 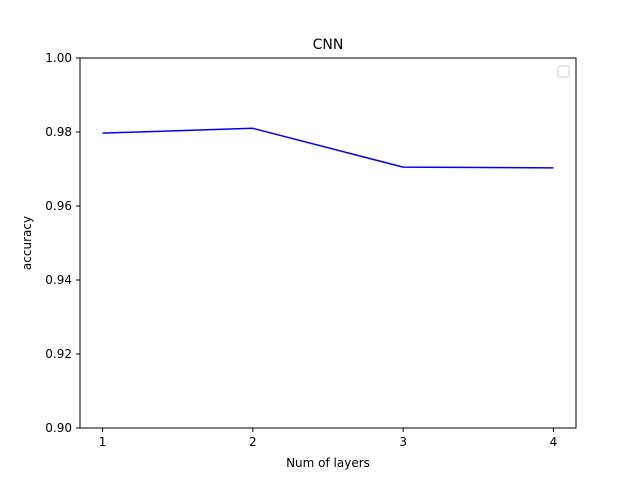 What do you see at coordinates (58, 58) in the screenshot?
I see `y-tick-label: 1.00` at bounding box center [58, 58].